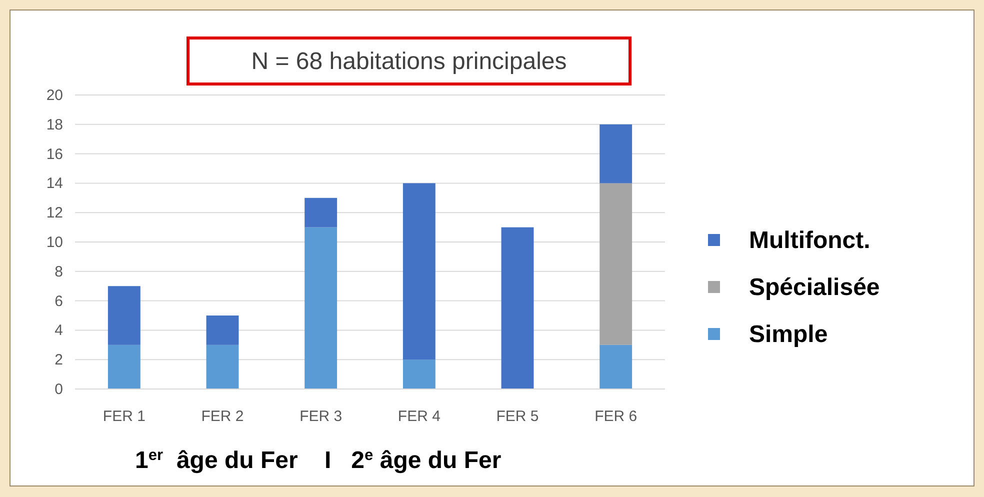 This screenshot has width=984, height=497. Describe the element at coordinates (58, 301) in the screenshot. I see `y-tick-label: 6` at that location.